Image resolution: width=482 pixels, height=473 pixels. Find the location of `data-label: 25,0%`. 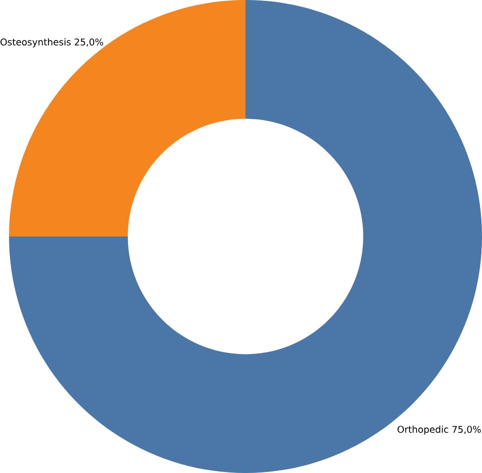

data-label: 25,0% is located at coordinates (89, 42).